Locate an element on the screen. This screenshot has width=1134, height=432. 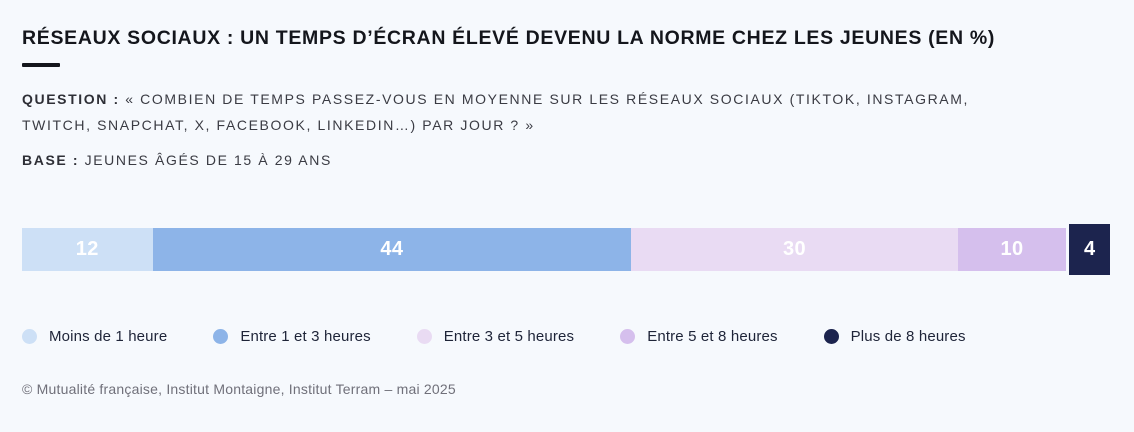
legend-item-2: Entre 1 et 3 heures is located at coordinates (292, 336).